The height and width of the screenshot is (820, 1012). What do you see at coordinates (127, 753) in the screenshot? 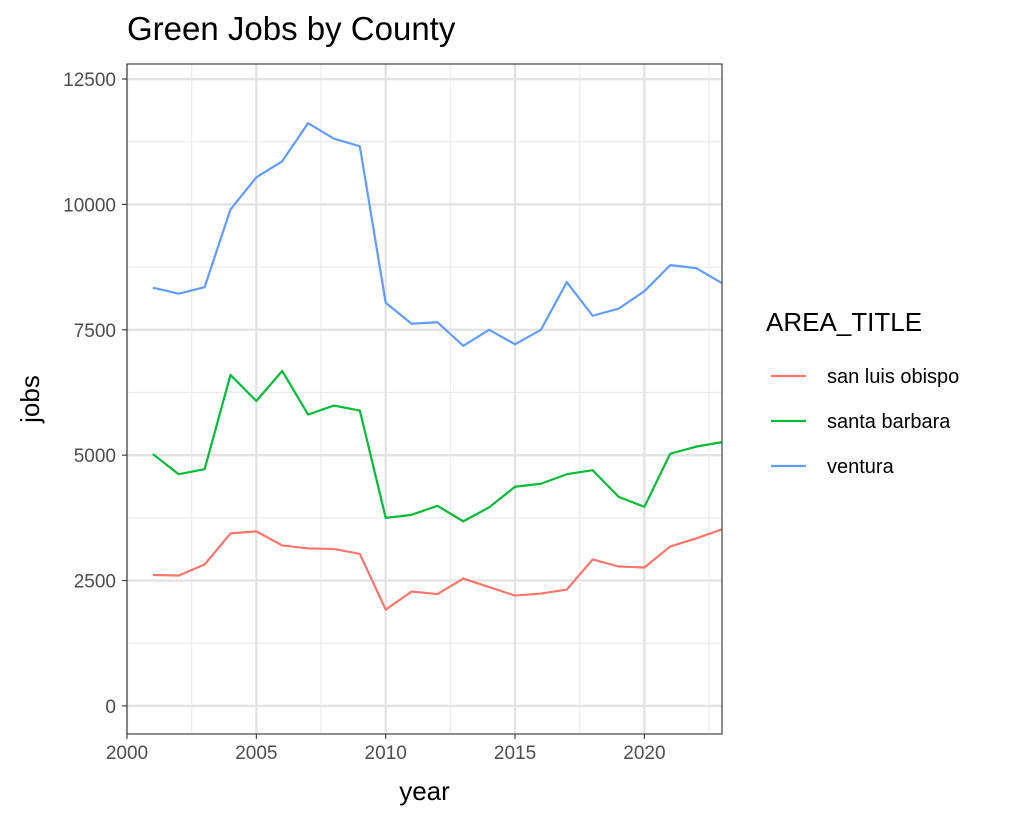
I see `x-tick-label: 2000` at bounding box center [127, 753].